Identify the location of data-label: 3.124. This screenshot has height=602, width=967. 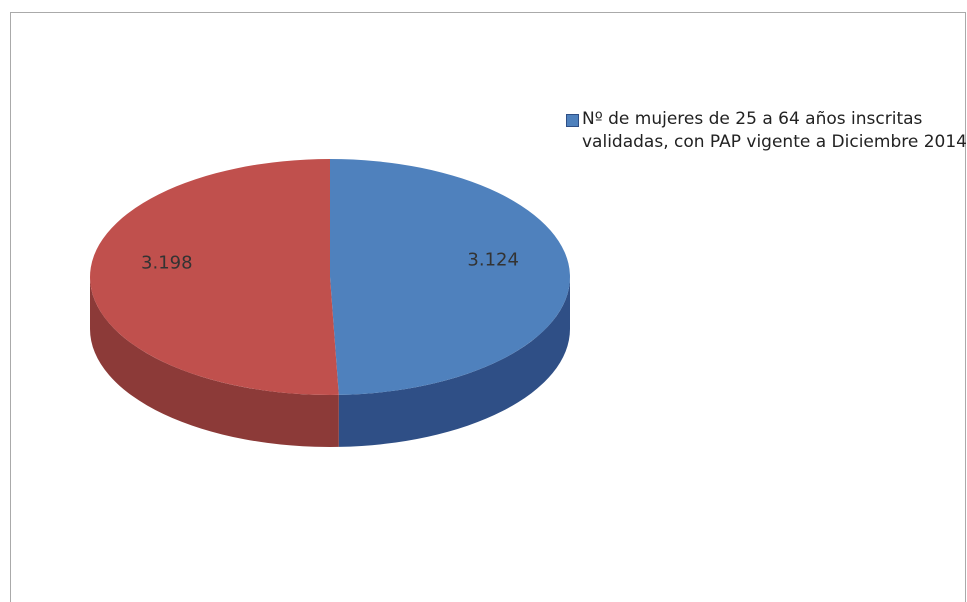
(493, 260).